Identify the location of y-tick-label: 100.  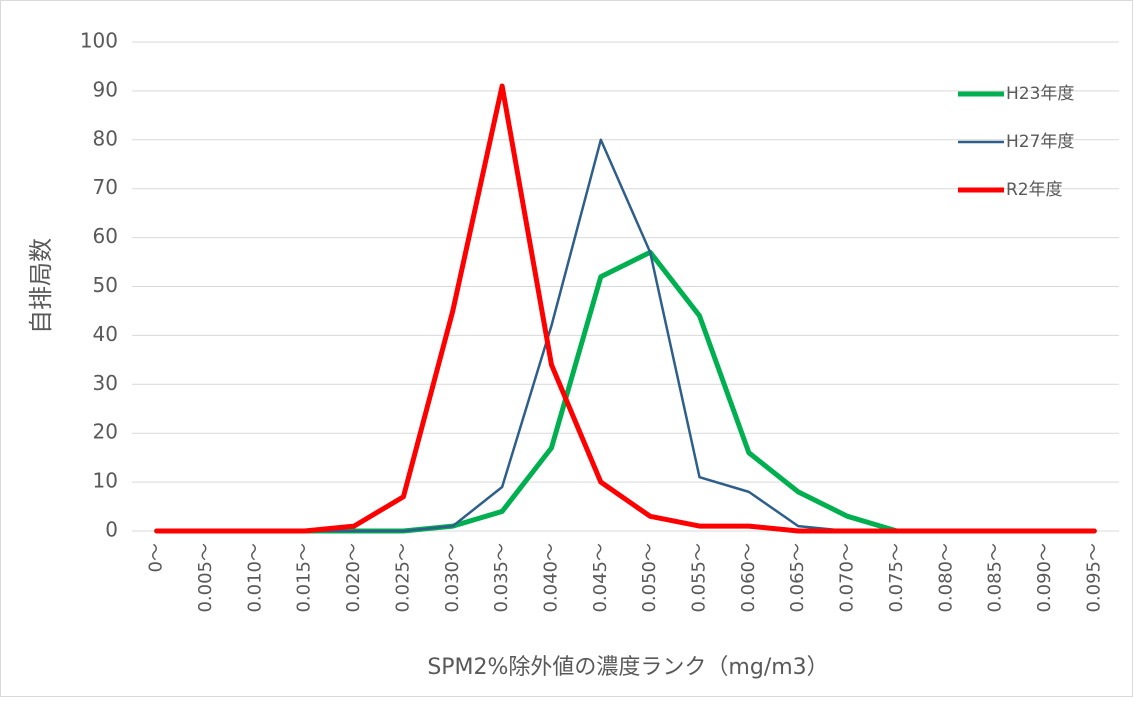
(99, 41).